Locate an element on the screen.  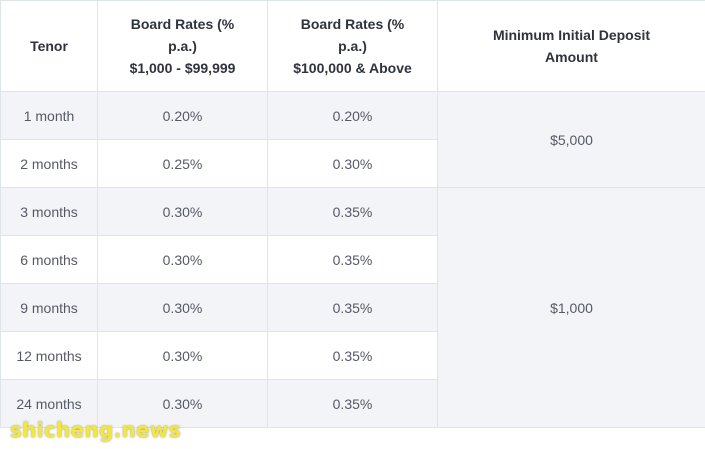
tenor-cell: 12 months is located at coordinates (49, 355).